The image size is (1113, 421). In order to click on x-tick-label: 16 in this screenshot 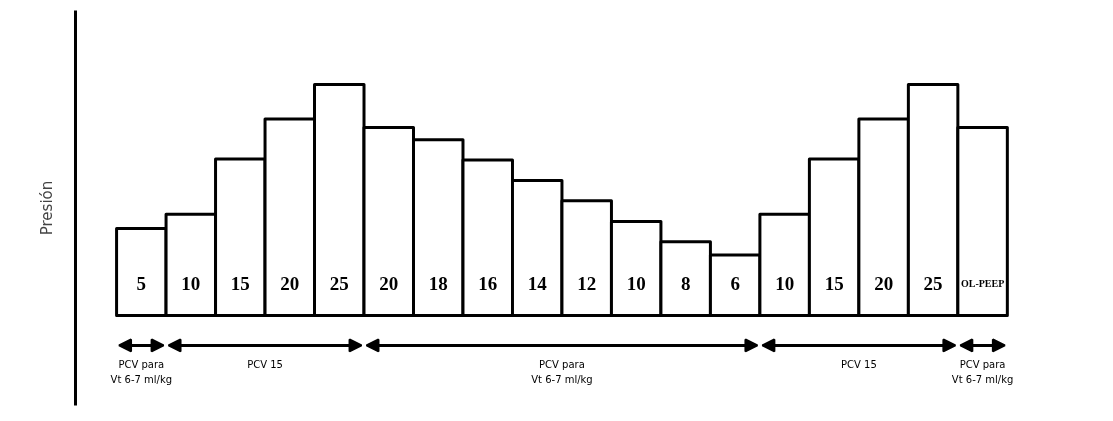, I will do `click(488, 283)`.